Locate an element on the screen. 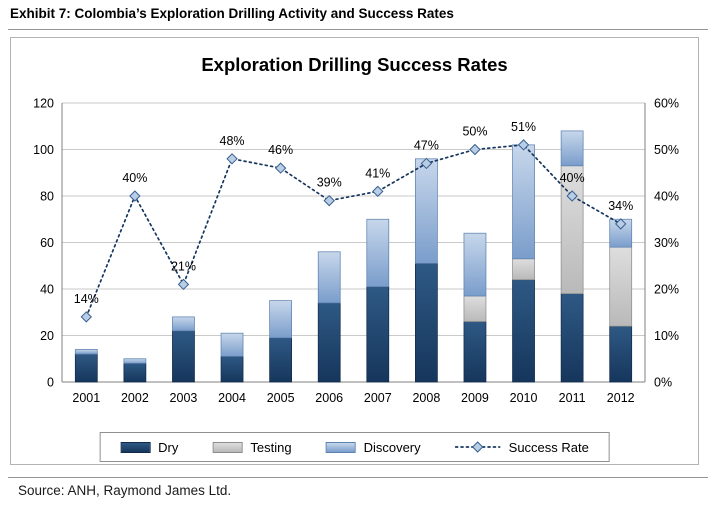  right-axis-tick: 10% is located at coordinates (666, 336).